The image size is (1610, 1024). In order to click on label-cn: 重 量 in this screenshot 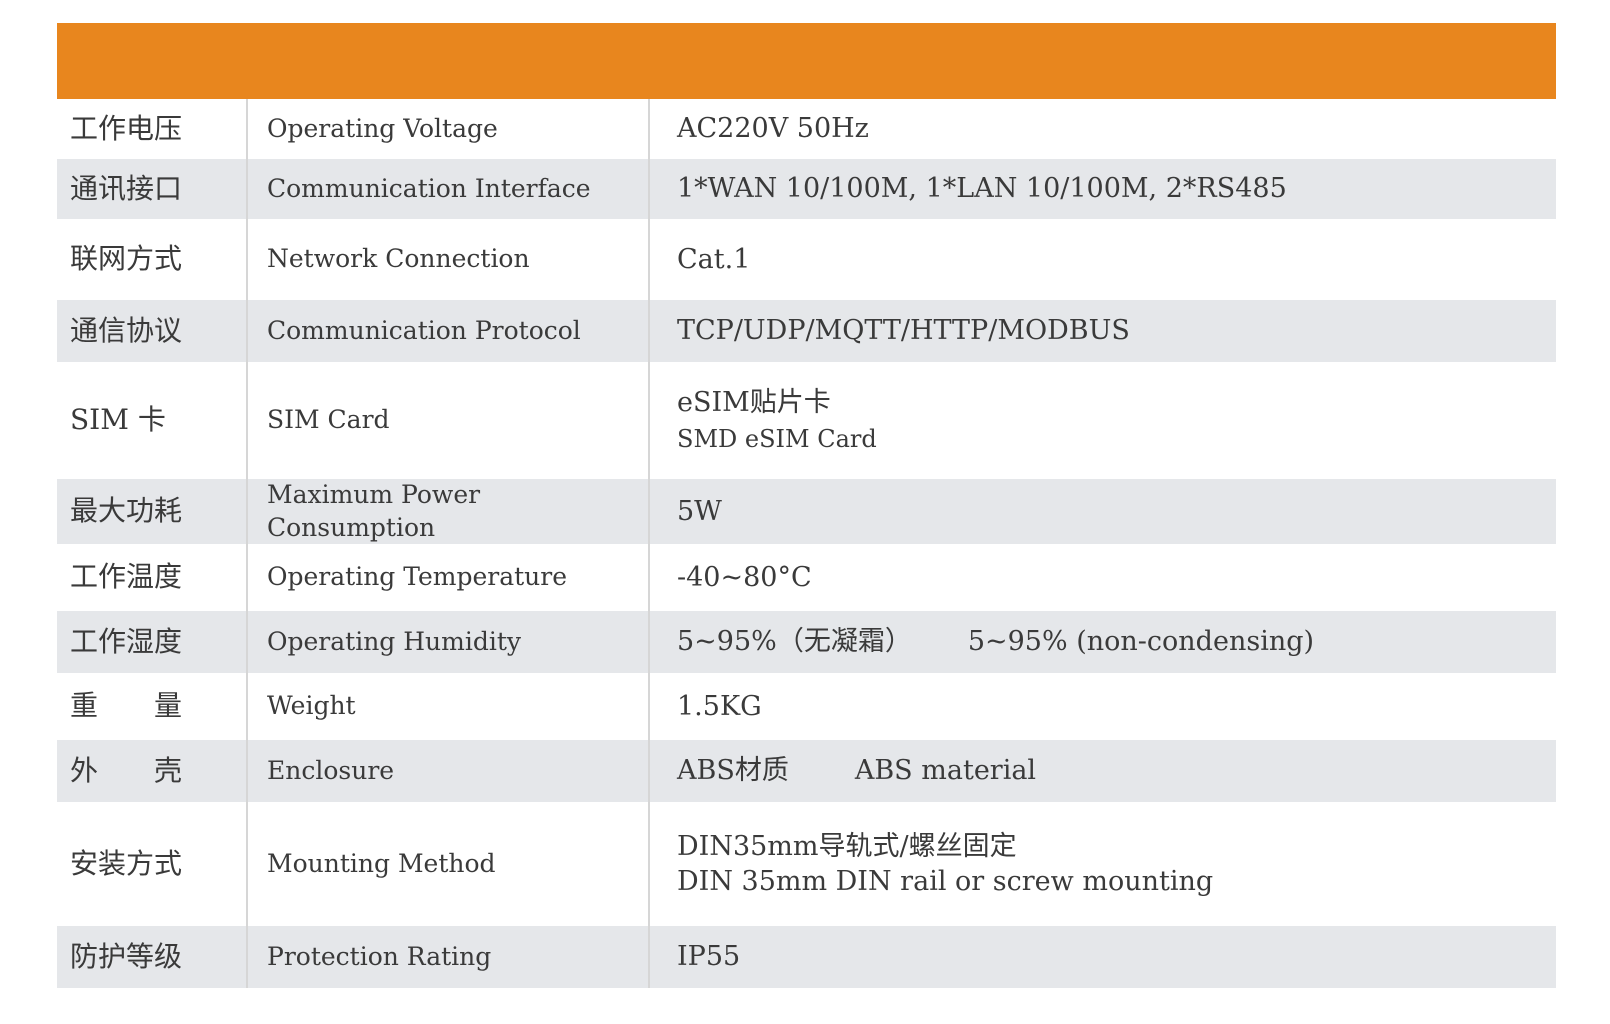, I will do `click(152, 706)`.